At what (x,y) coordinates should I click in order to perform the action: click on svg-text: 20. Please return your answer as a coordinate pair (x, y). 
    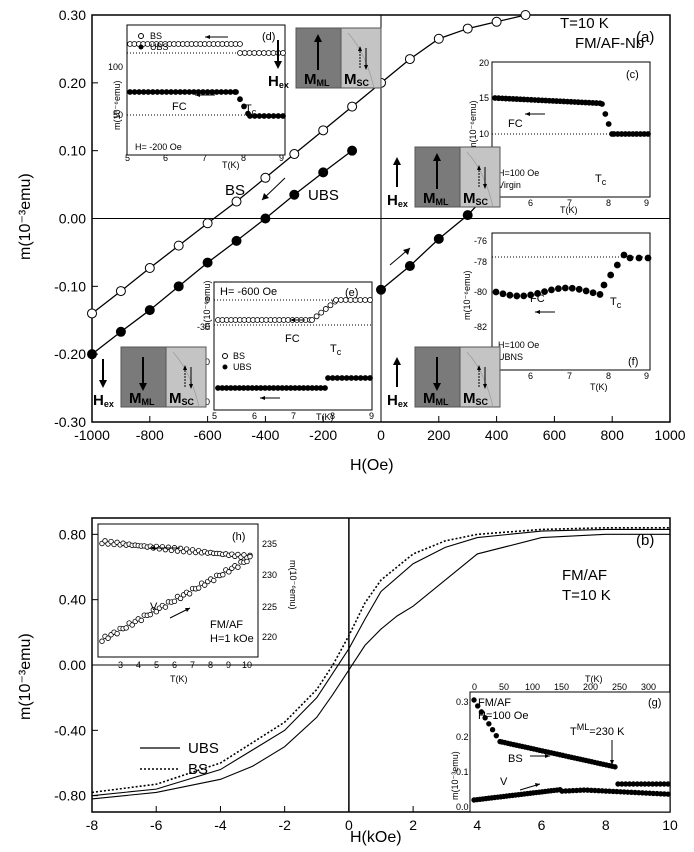
    Looking at the image, I should click on (484, 63).